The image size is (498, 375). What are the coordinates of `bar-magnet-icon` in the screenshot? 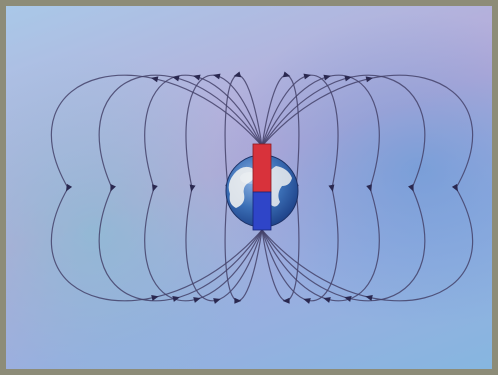 It's located at (262, 187).